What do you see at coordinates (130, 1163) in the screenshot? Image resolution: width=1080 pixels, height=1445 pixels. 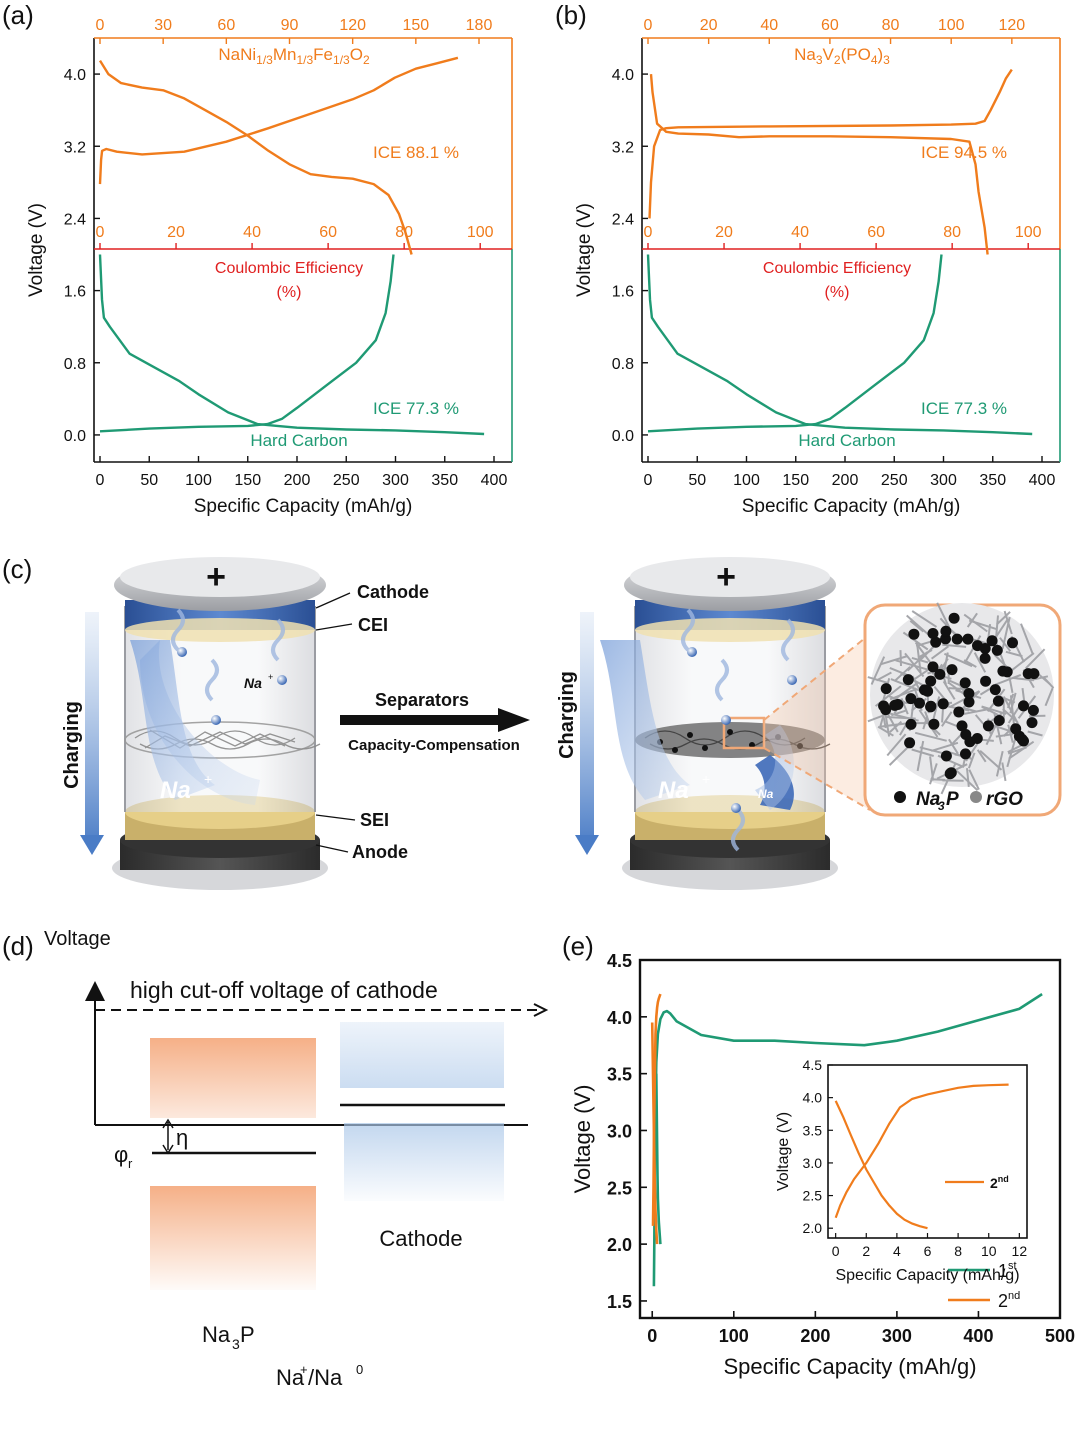 I see `d-phi-sub: r` at bounding box center [130, 1163].